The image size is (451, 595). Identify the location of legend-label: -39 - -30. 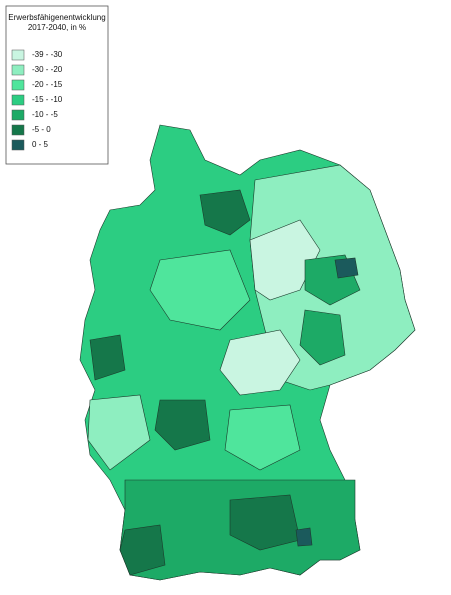
(47, 54).